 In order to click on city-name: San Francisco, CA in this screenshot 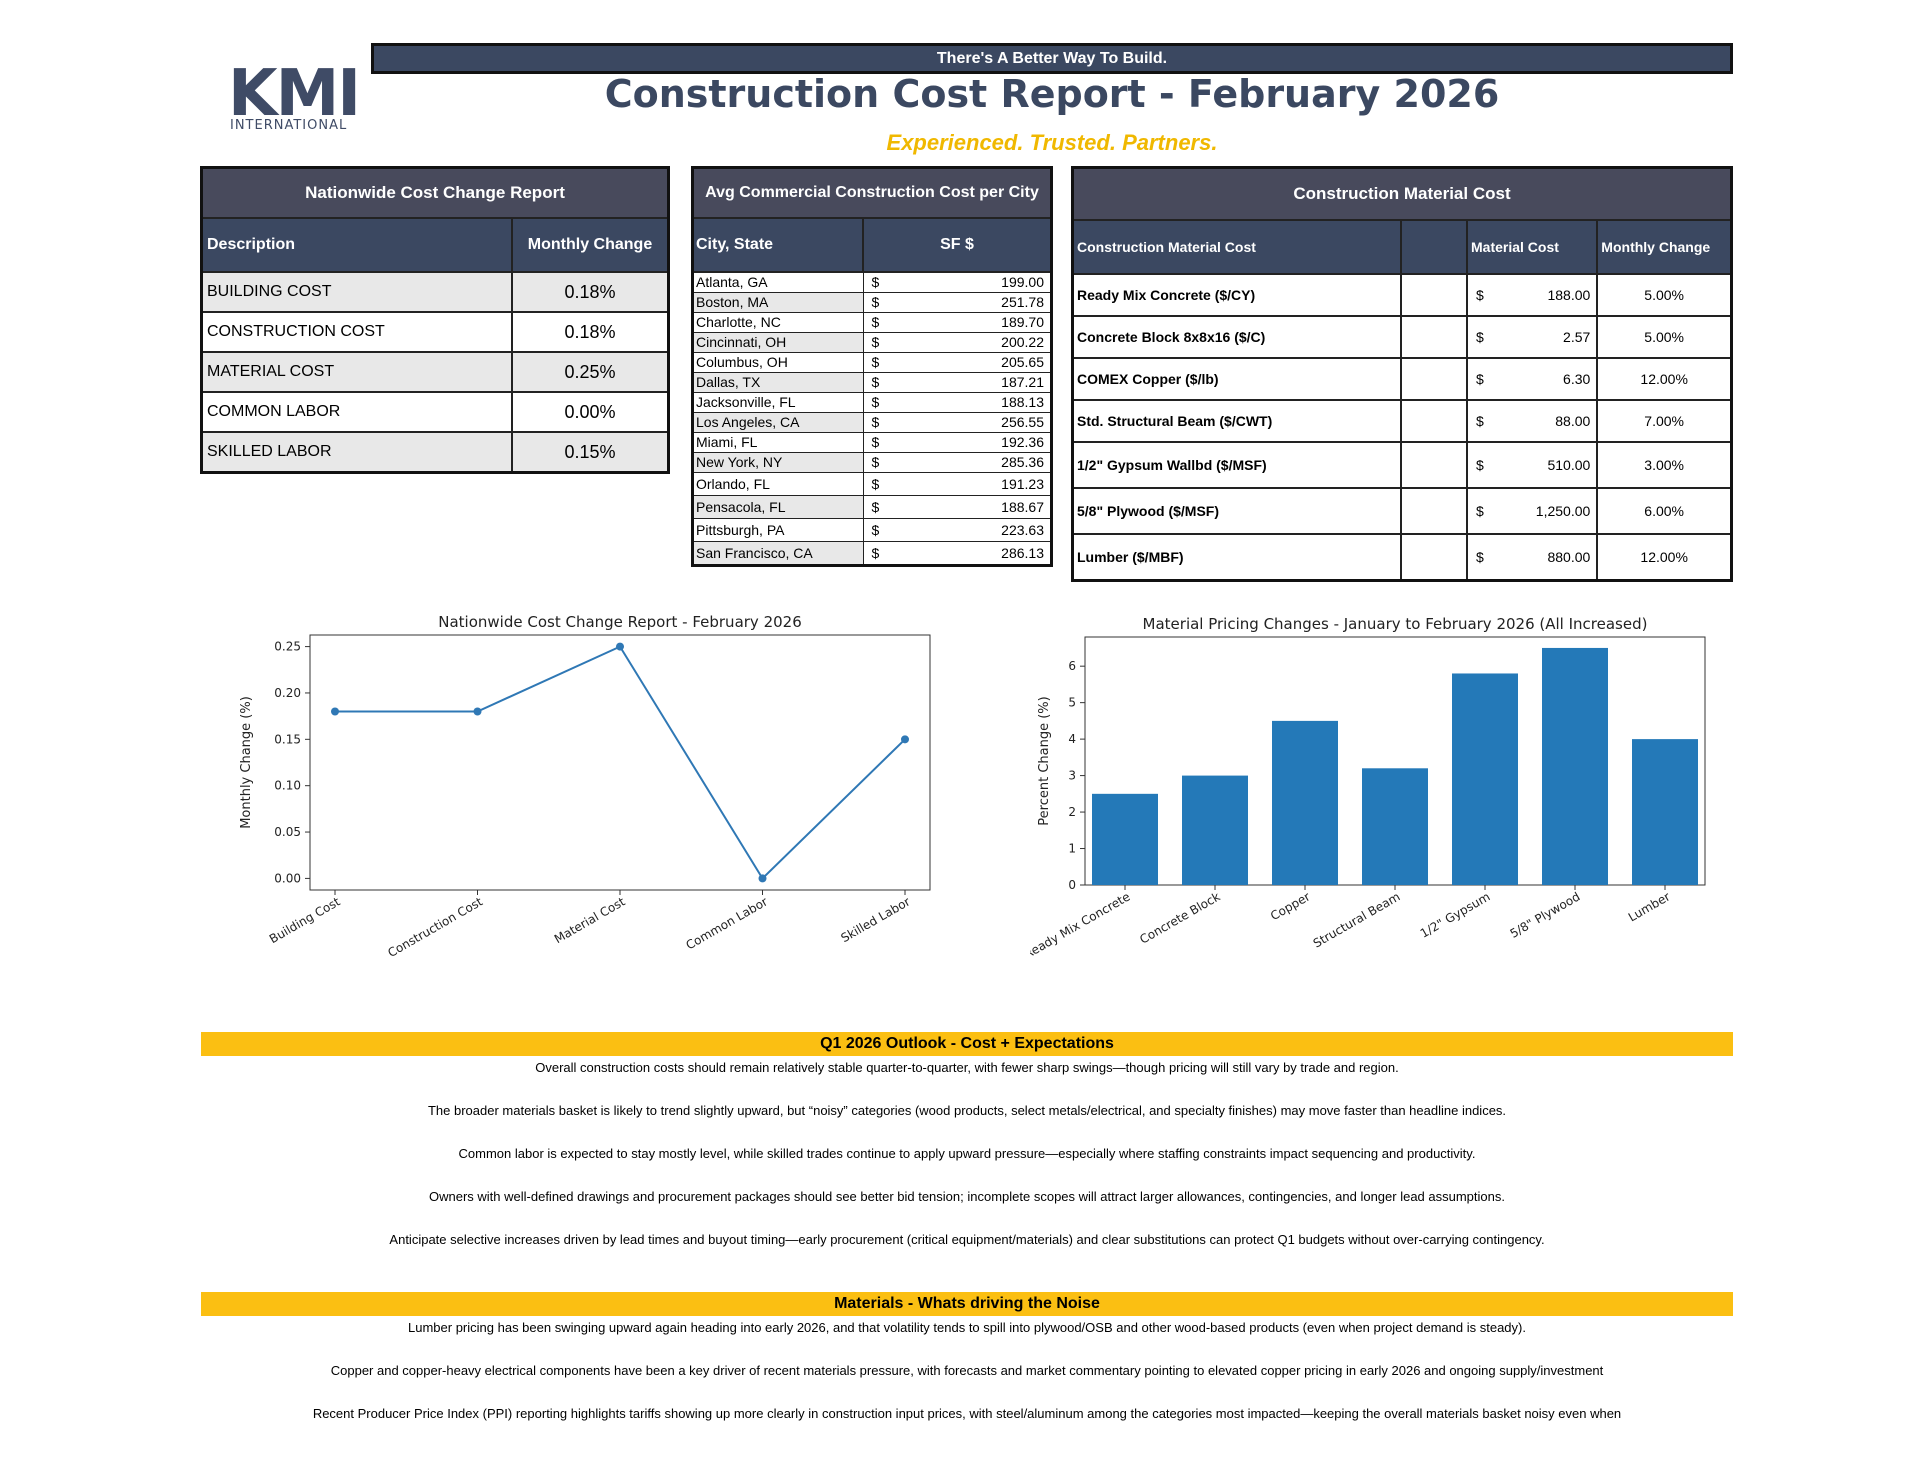, I will do `click(778, 553)`.